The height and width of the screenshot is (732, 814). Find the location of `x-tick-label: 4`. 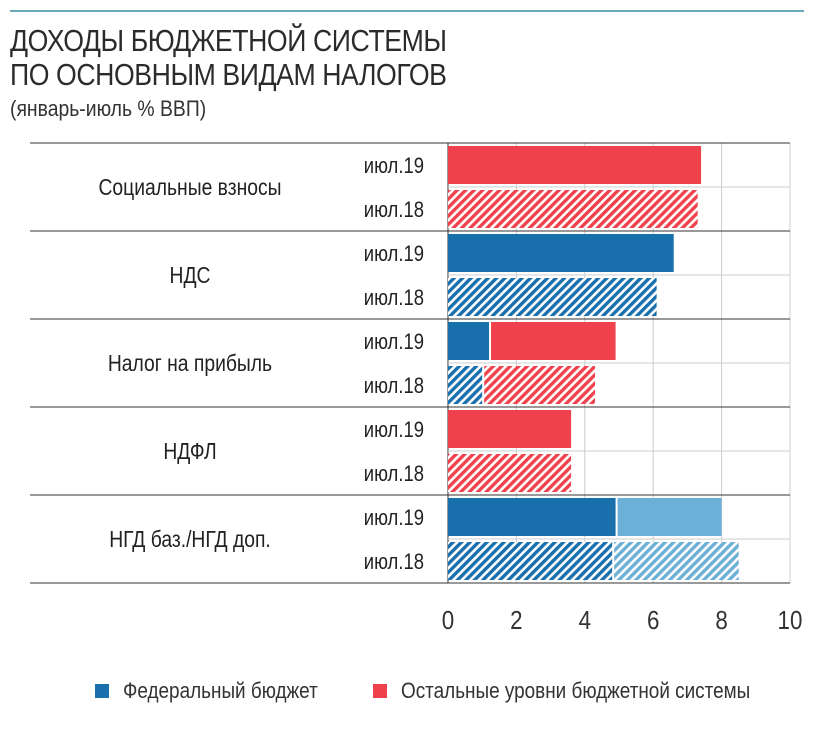

x-tick-label: 4 is located at coordinates (585, 620).